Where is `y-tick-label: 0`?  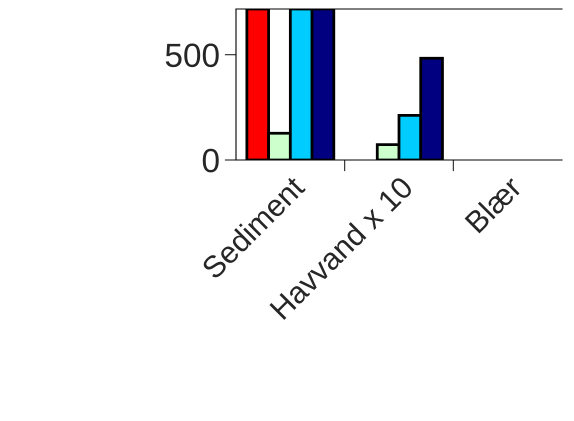
y-tick-label: 0 is located at coordinates (210, 160).